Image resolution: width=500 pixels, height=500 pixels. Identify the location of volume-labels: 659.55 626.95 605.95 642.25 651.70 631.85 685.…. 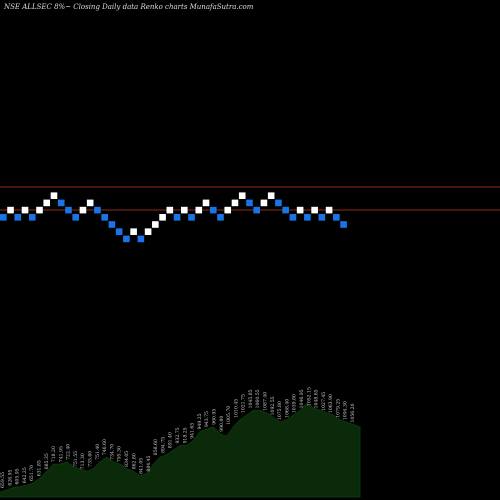
(178, 437).